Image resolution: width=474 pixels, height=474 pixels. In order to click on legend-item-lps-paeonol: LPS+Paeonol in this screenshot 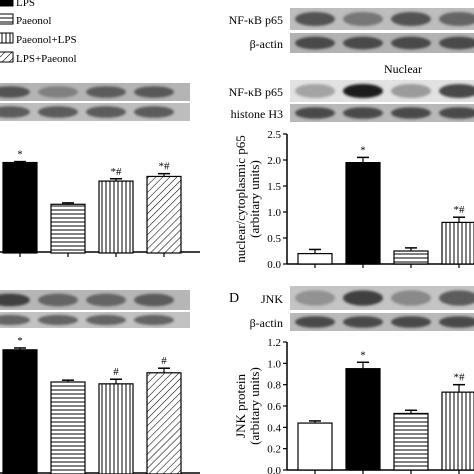, I will do `click(38, 58)`.